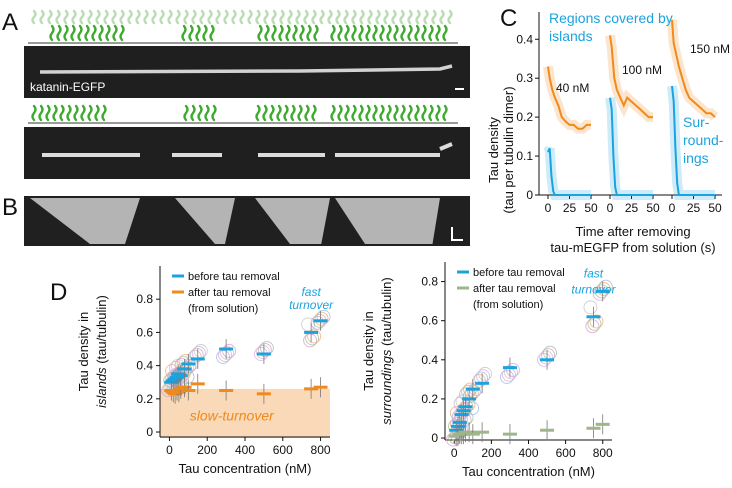  Describe the element at coordinates (368, 351) in the screenshot. I see `y-axis-label-line1: Tau density in` at that location.